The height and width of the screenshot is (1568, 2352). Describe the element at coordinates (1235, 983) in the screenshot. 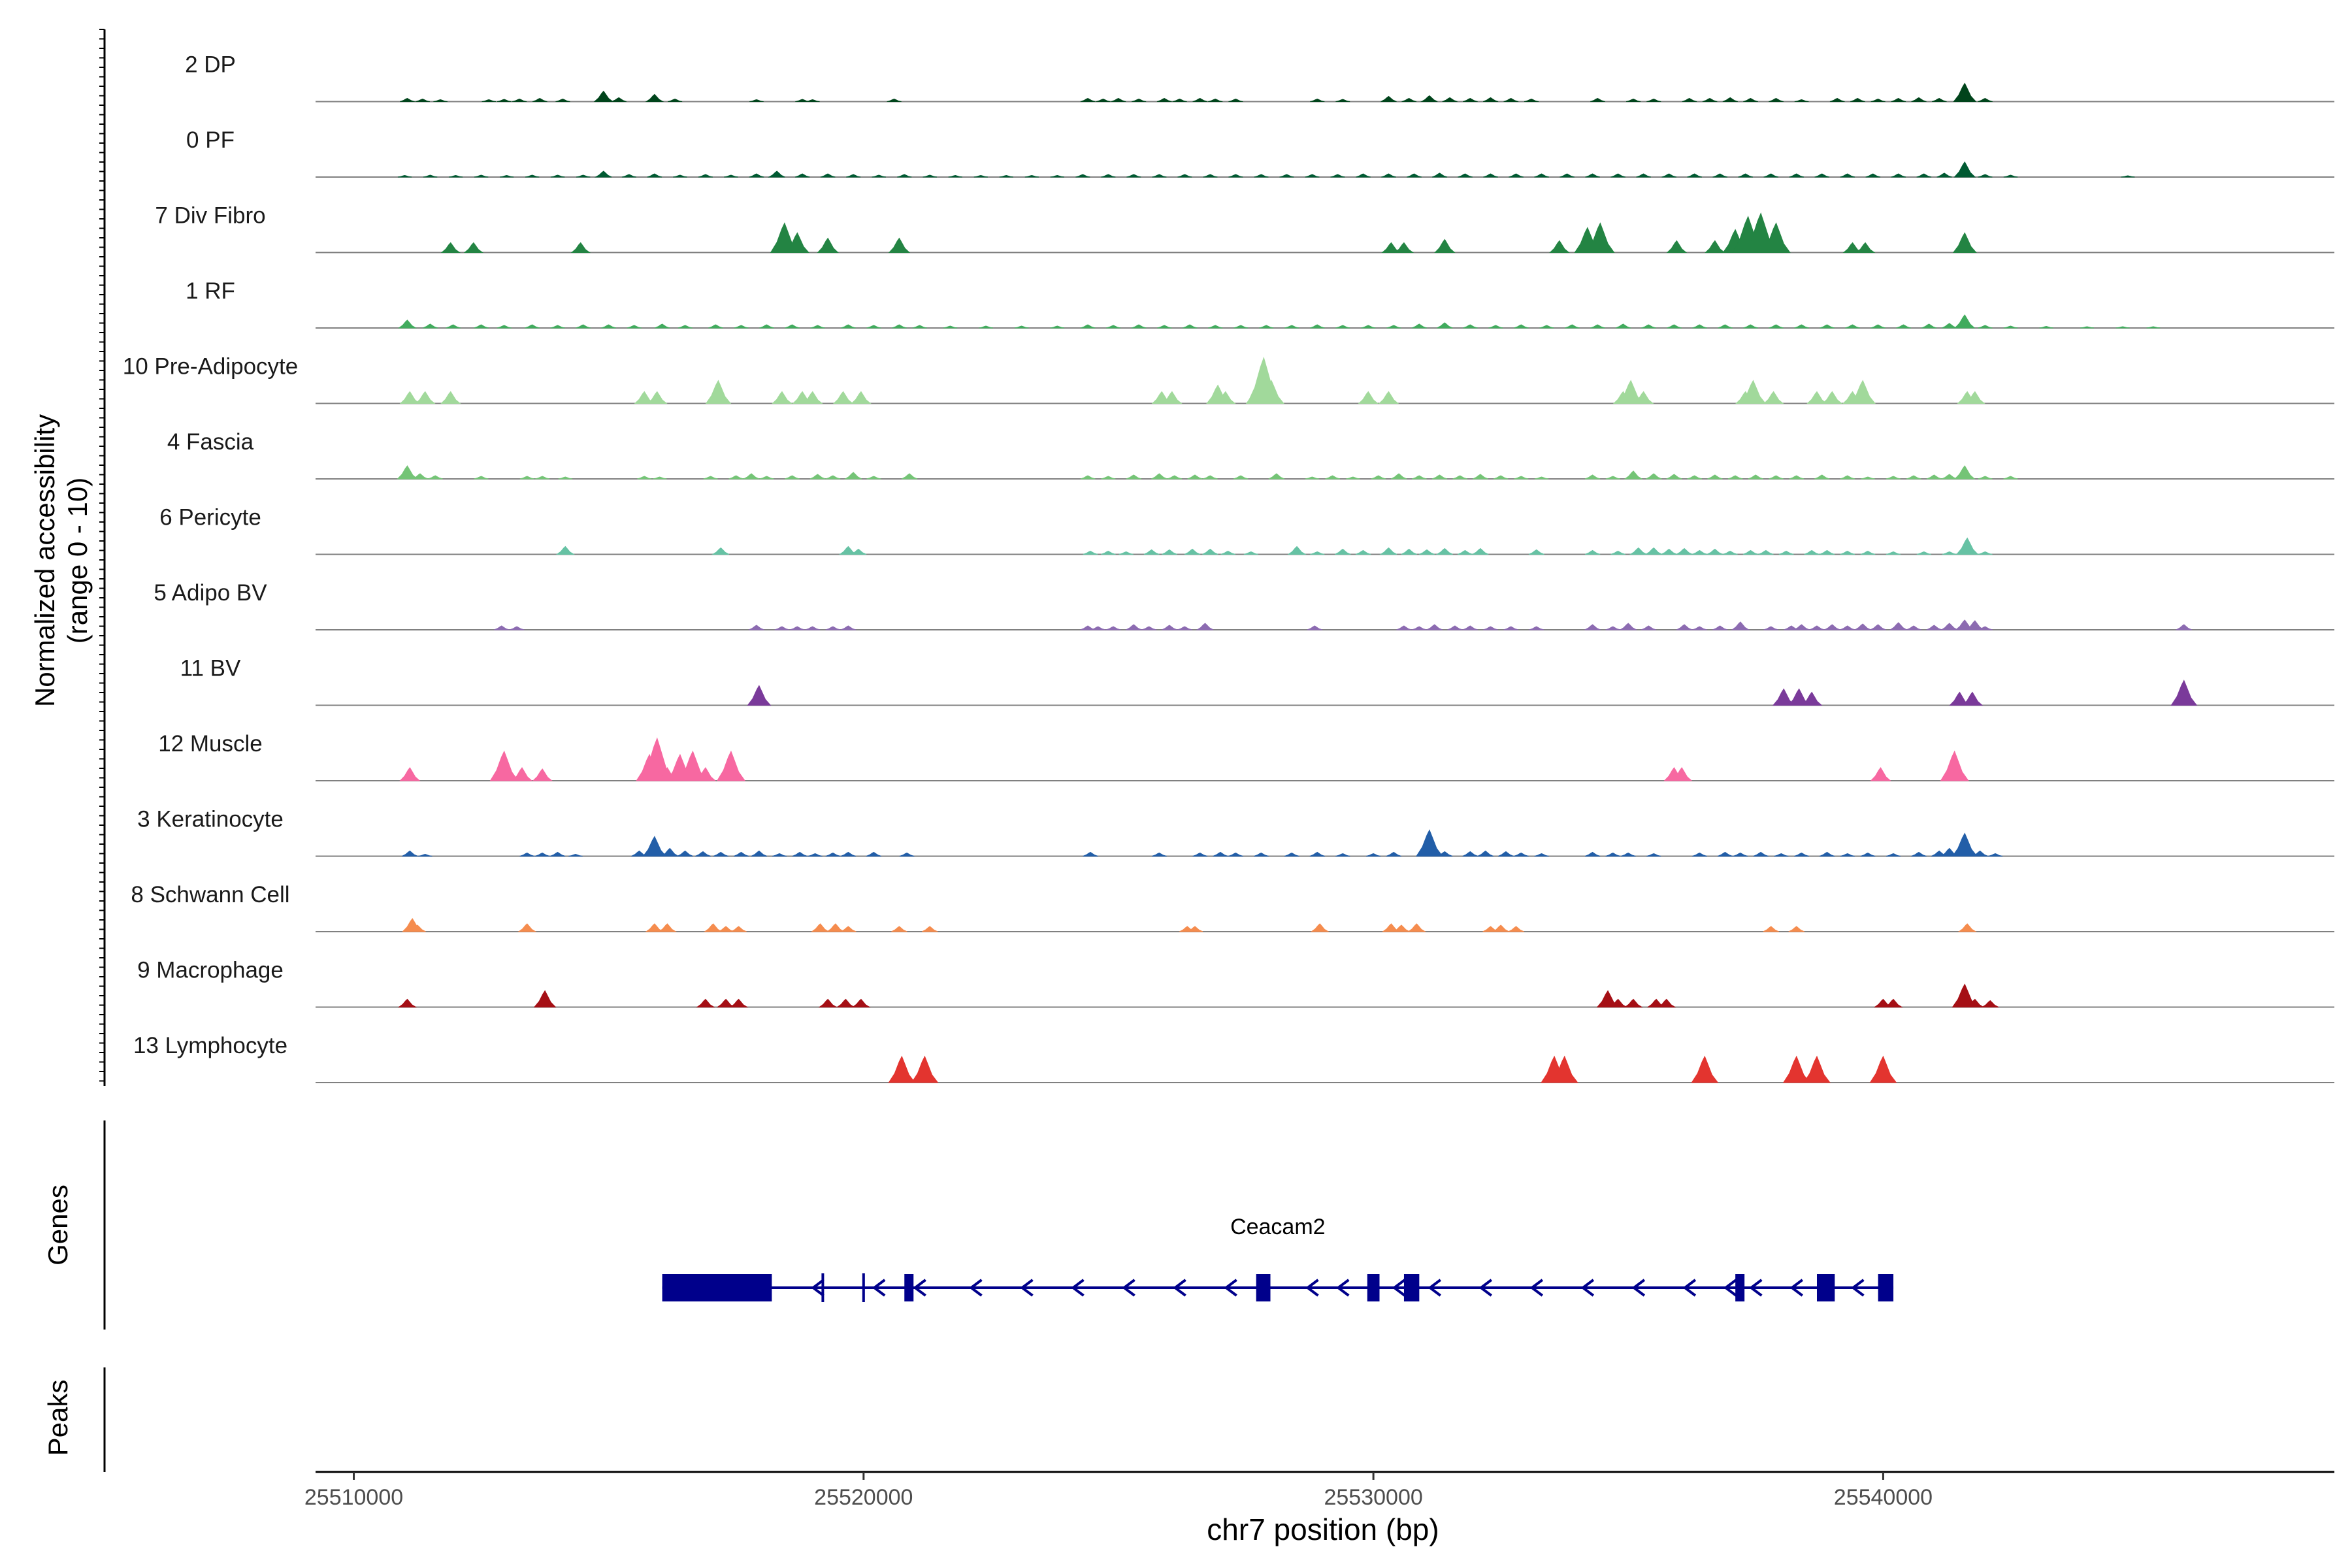

I see `coverage-track: 9 Macrophage` at that location.